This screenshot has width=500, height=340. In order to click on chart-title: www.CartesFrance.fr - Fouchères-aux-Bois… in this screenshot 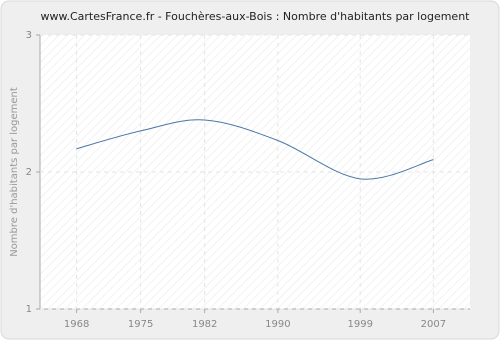, I will do `click(256, 16)`.